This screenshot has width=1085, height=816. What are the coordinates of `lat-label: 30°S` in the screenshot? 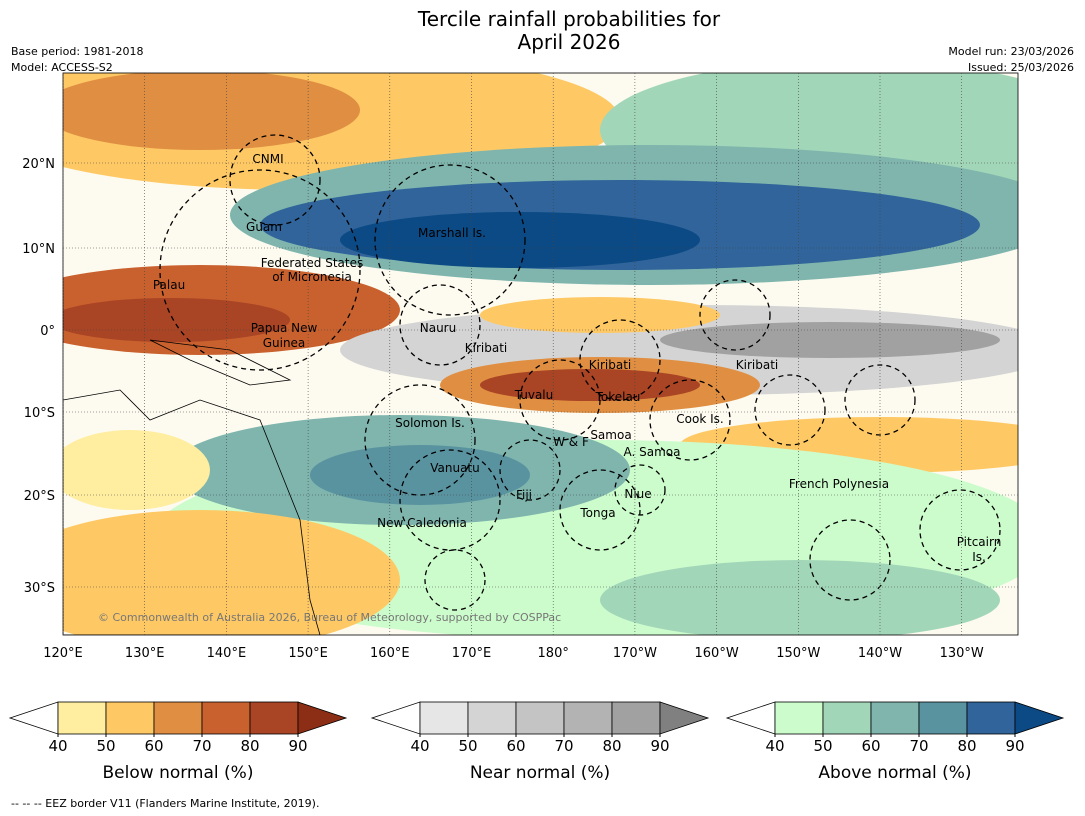 It's located at (39, 588).